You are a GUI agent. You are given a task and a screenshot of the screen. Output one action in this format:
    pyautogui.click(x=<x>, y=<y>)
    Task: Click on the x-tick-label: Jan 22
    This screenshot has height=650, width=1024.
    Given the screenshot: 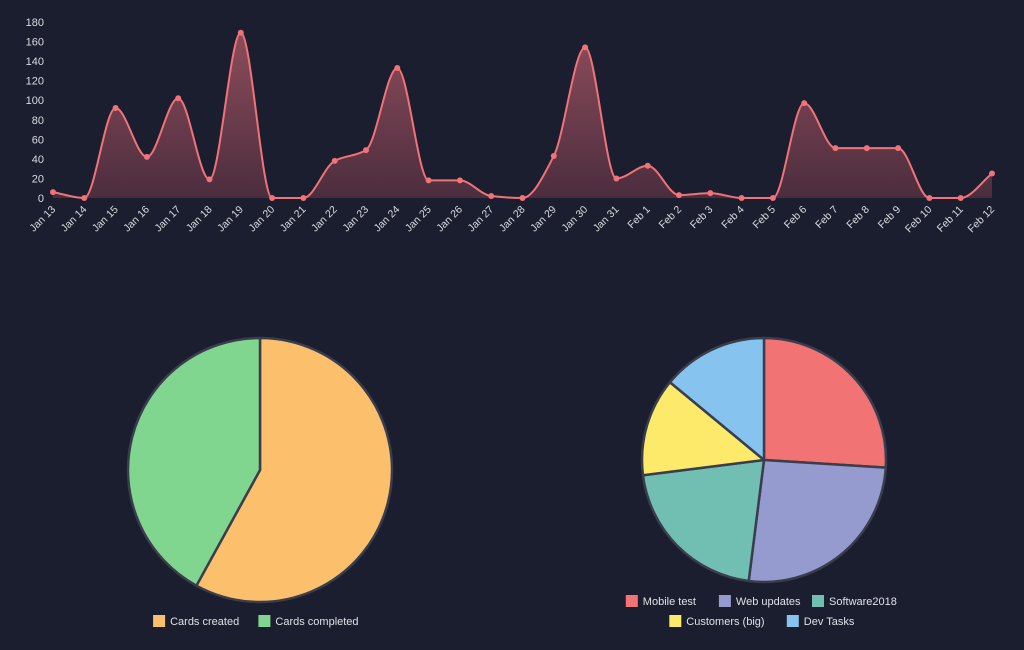 What is the action you would take?
    pyautogui.click(x=324, y=219)
    